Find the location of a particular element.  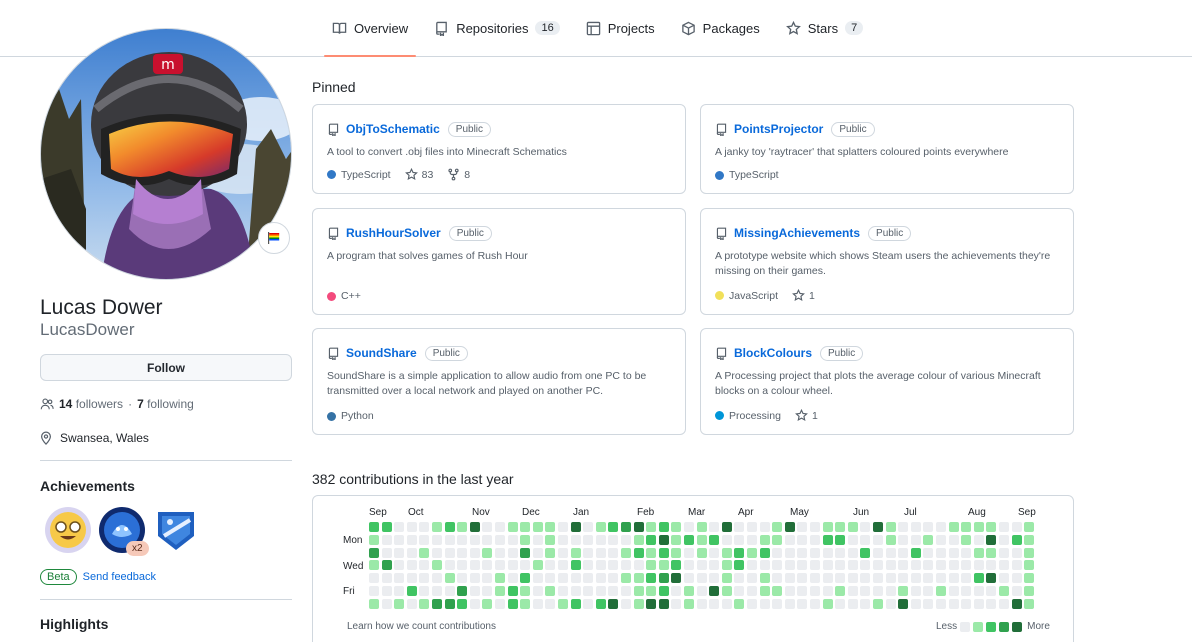

achievement-quickdraw is located at coordinates (176, 530).